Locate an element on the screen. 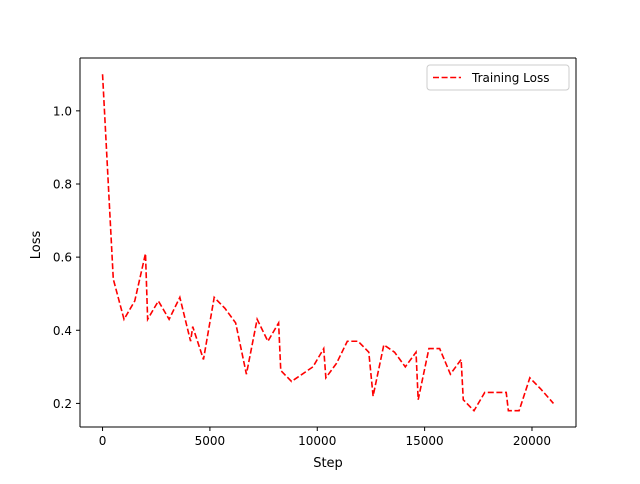 Image resolution: width=640 pixels, height=484 pixels. y-tick-label: 0.6 is located at coordinates (62, 258).